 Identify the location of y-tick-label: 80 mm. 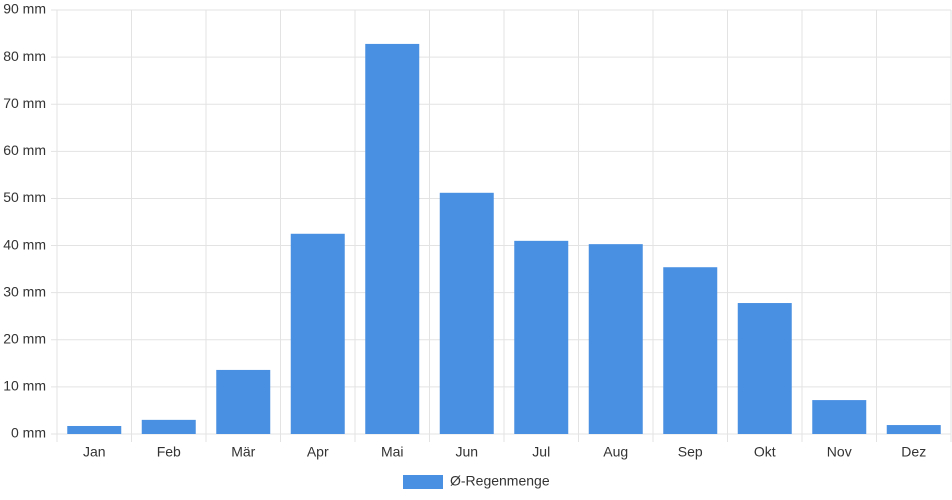
(24, 56).